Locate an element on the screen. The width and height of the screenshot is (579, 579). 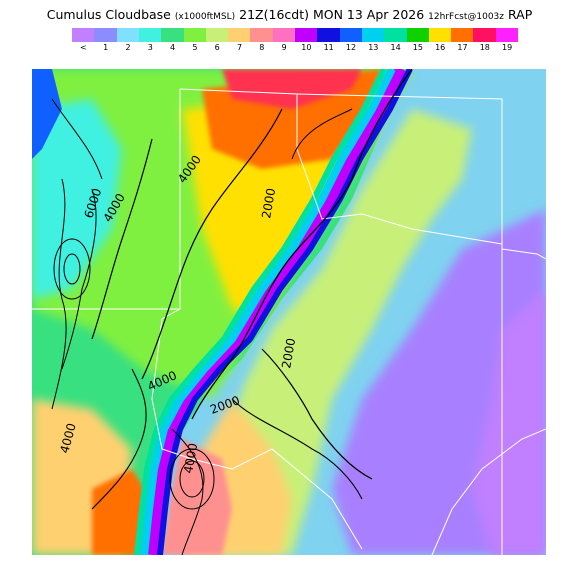
contour-2000-b is located at coordinates (317, 414).